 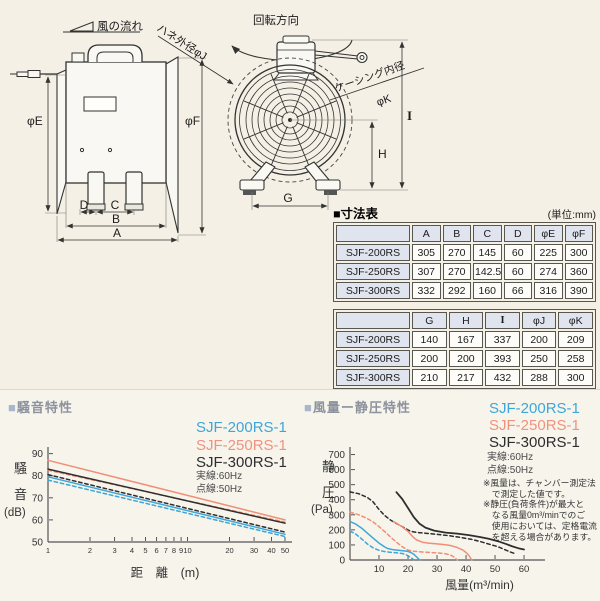 What do you see at coordinates (114, 550) in the screenshot?
I see `x-tick-label: 3` at bounding box center [114, 550].